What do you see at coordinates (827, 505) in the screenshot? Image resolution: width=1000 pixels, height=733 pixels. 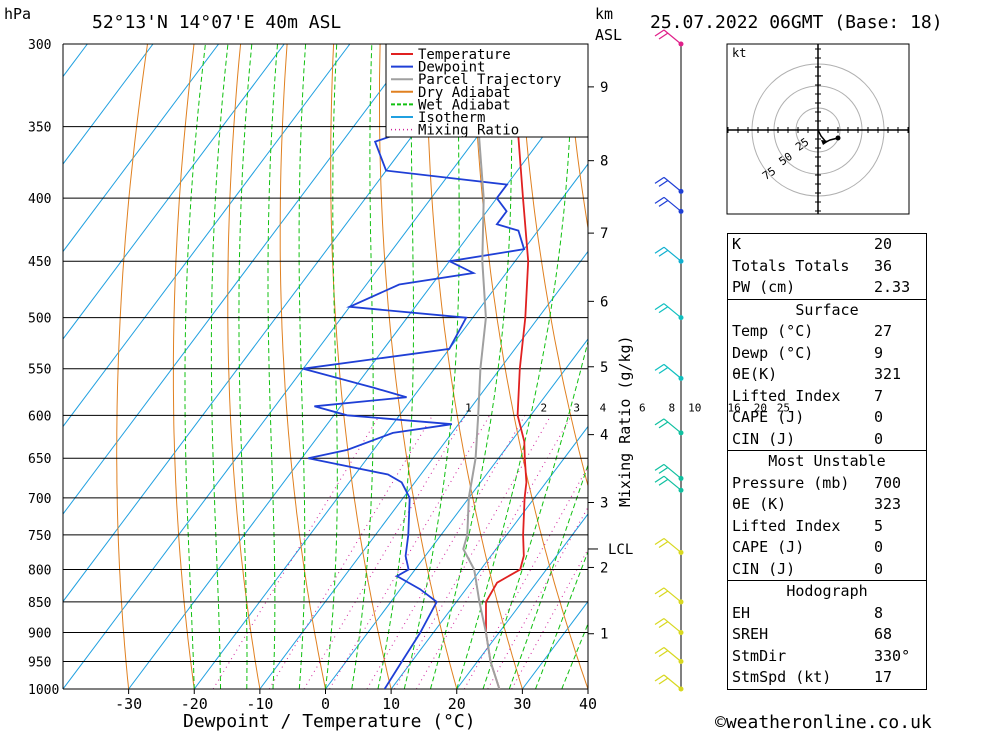 I see `stats-row: θE (K) 323` at bounding box center [827, 505].